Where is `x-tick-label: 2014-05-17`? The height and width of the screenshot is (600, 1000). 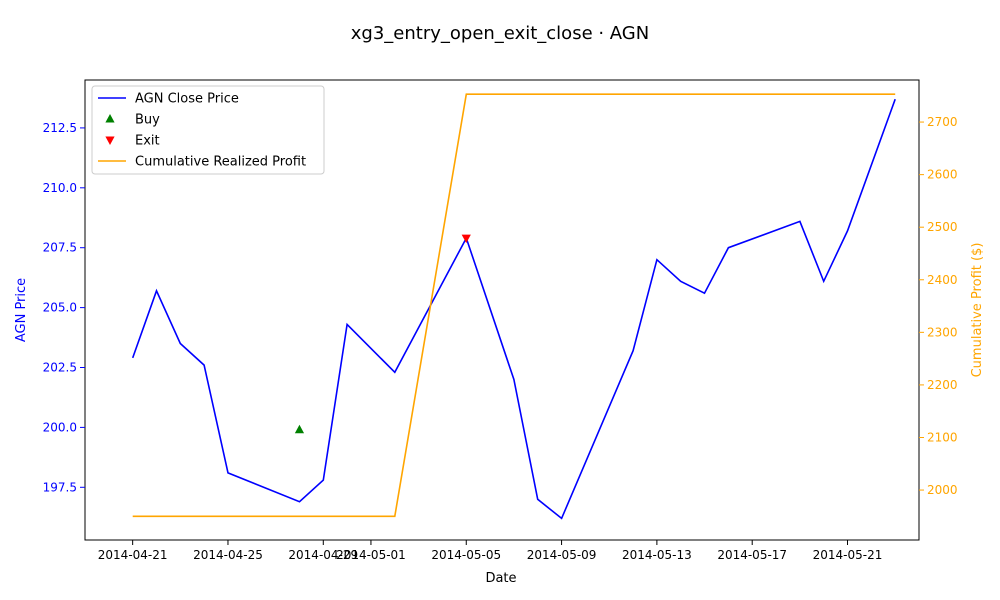
x-tick-label: 2014-05-17 is located at coordinates (752, 555).